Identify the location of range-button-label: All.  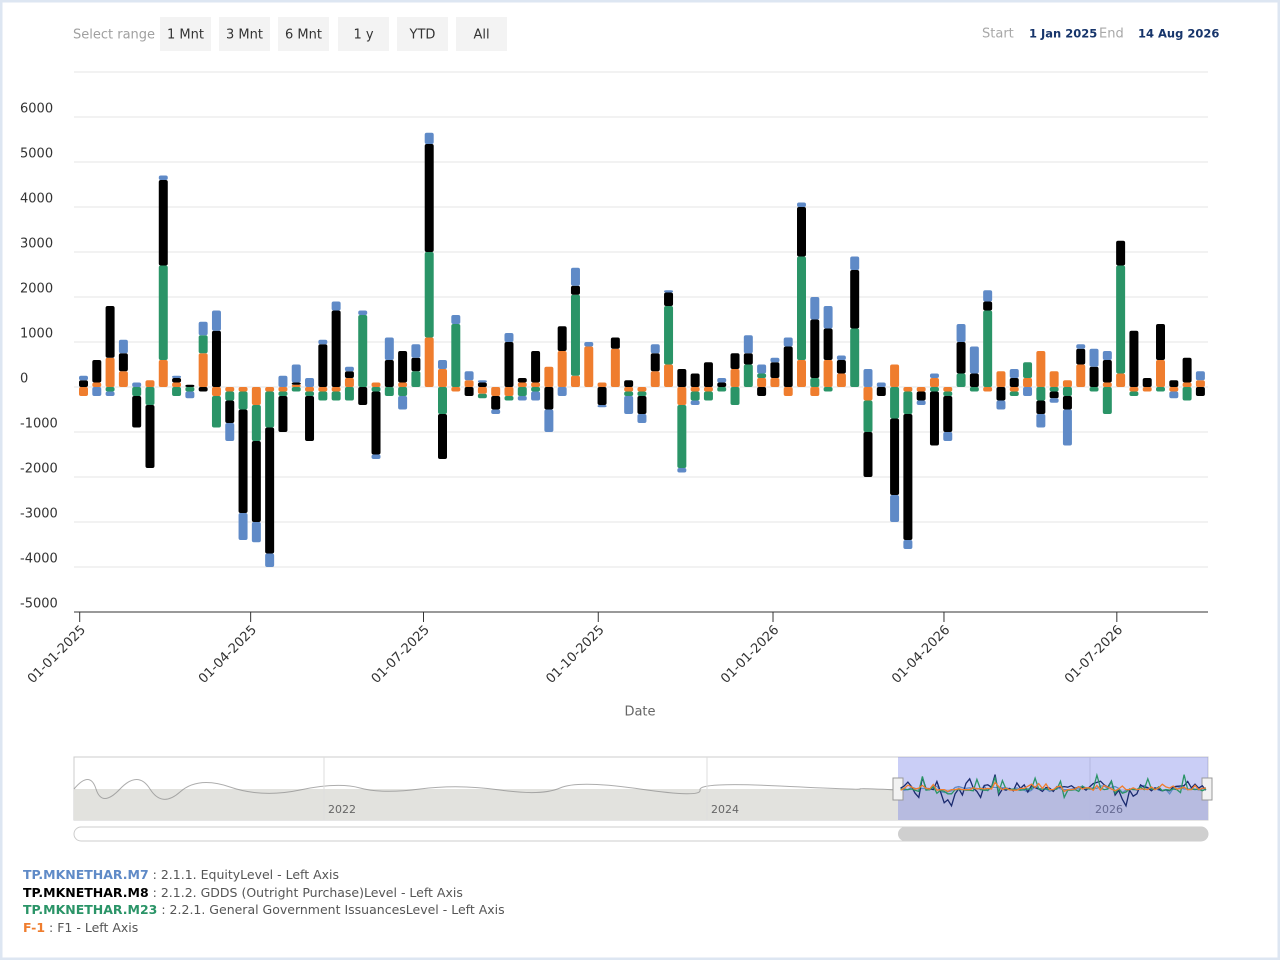
(481, 35).